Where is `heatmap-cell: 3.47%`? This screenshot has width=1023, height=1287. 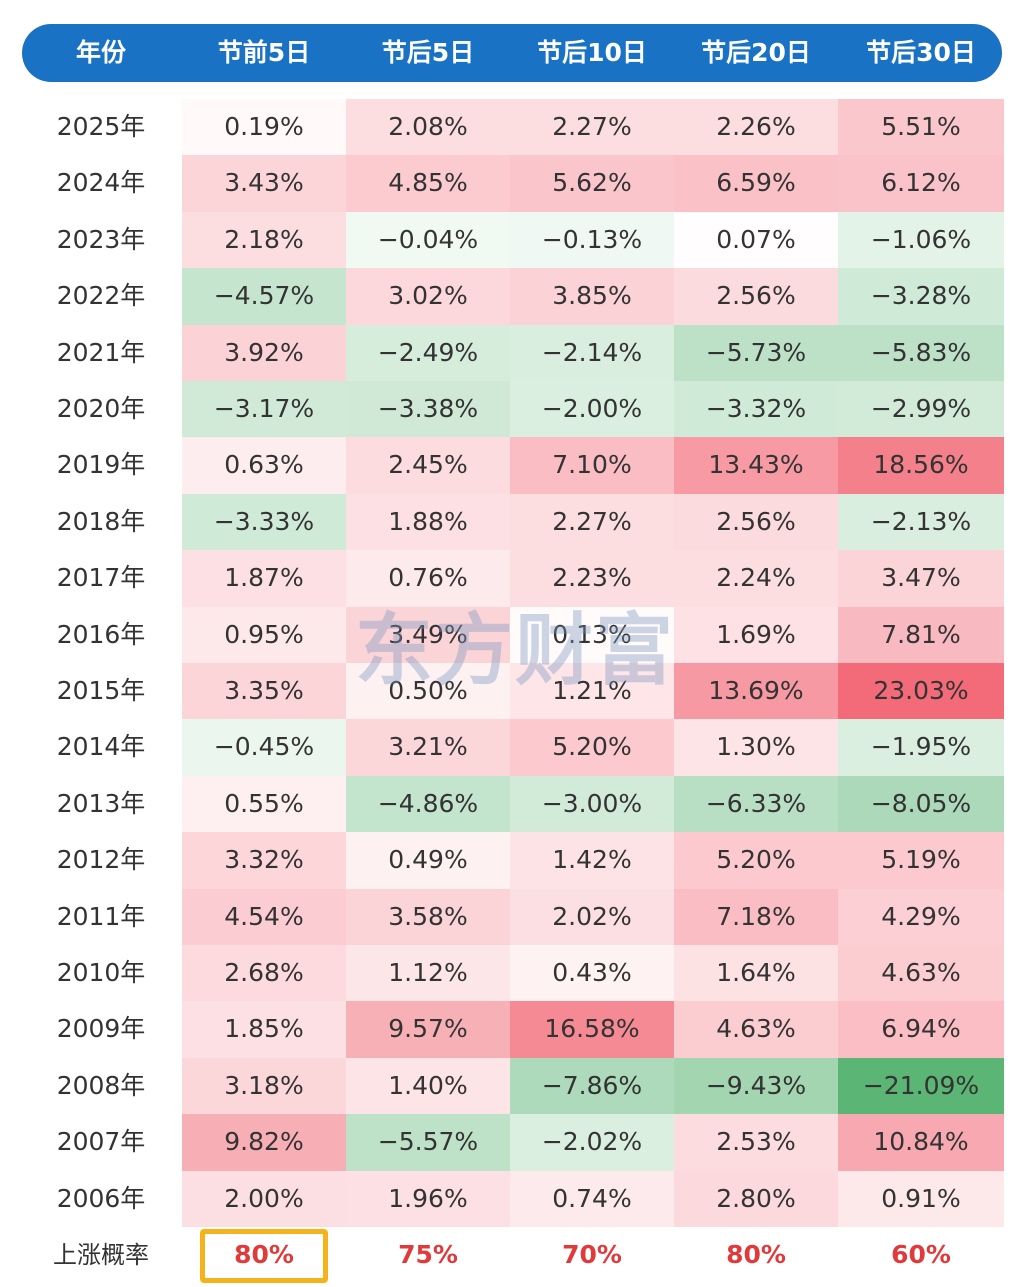
heatmap-cell: 3.47% is located at coordinates (921, 578).